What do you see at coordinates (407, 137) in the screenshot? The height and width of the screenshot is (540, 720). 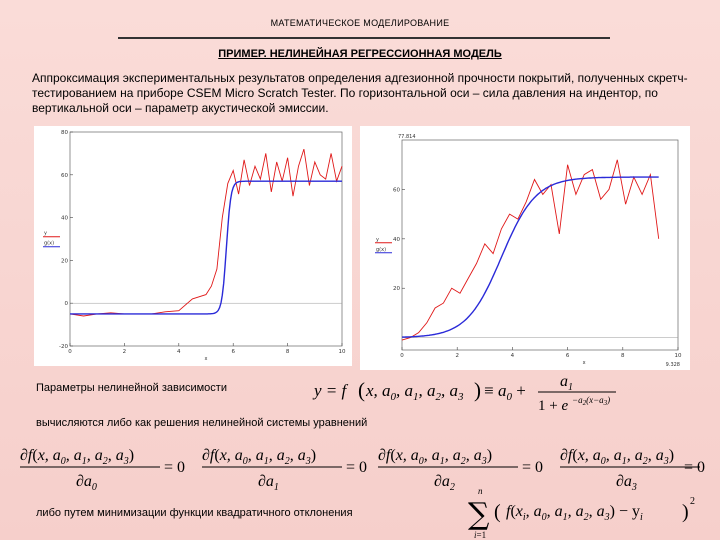 I see `top-value-label: 77.814` at bounding box center [407, 137].